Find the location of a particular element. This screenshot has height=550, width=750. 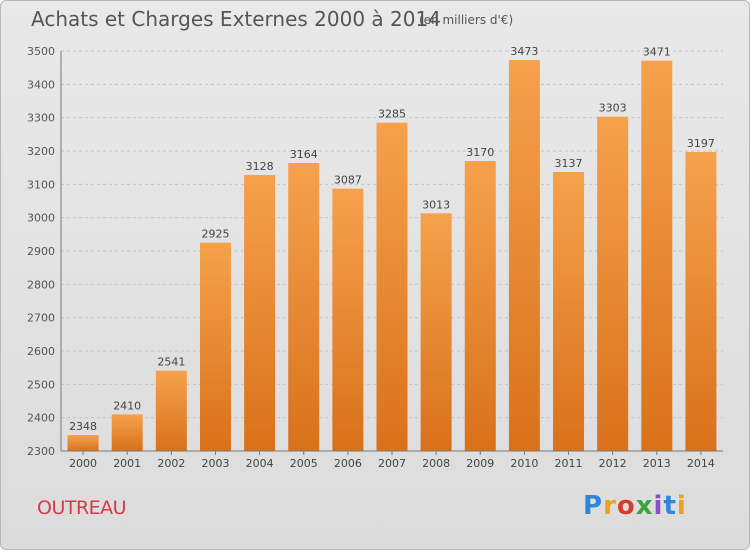

data-label: 3170 is located at coordinates (480, 152).